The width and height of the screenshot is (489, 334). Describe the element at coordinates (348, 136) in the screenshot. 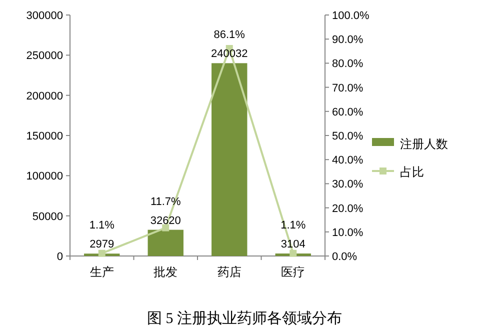

I see `y2-tick-label: 50.0%` at that location.